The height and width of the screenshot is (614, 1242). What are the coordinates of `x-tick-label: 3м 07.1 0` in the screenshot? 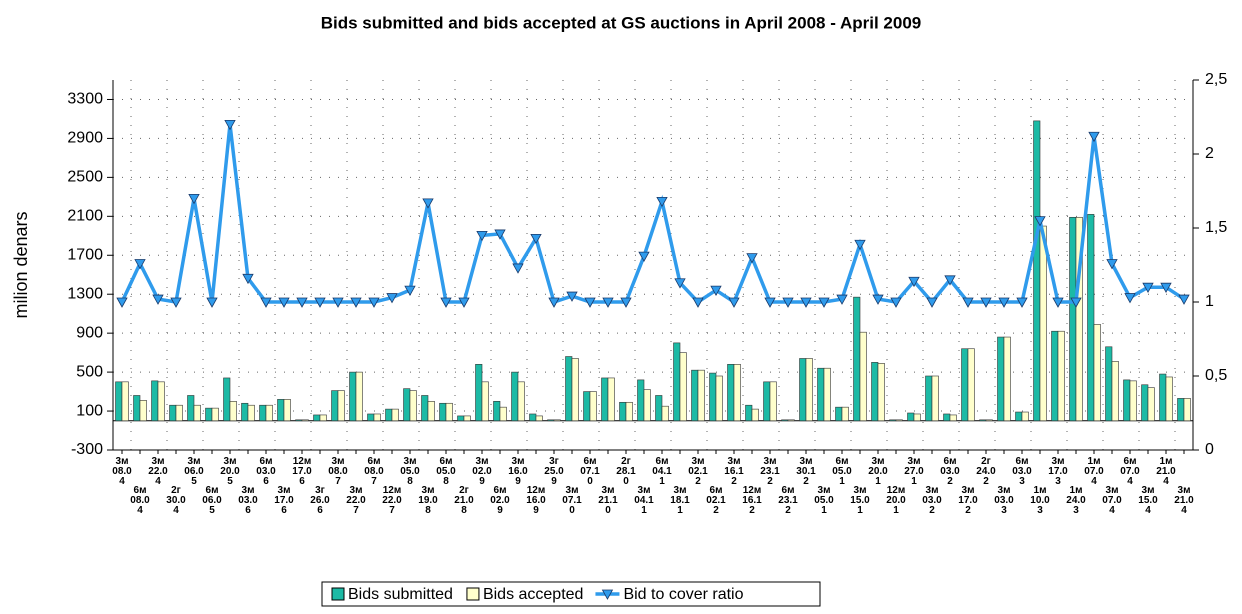 It's located at (572, 500).